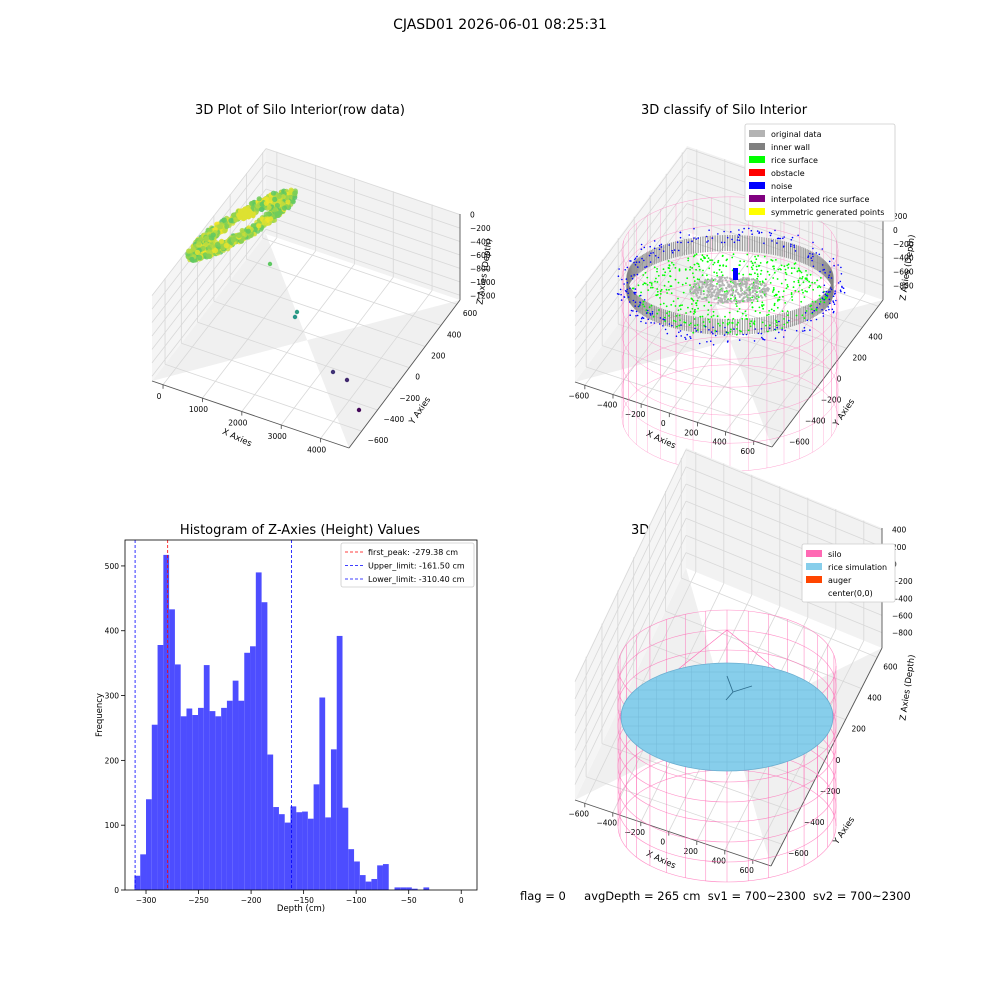  Describe the element at coordinates (826, 757) in the screenshot. I see `axis-line` at that location.